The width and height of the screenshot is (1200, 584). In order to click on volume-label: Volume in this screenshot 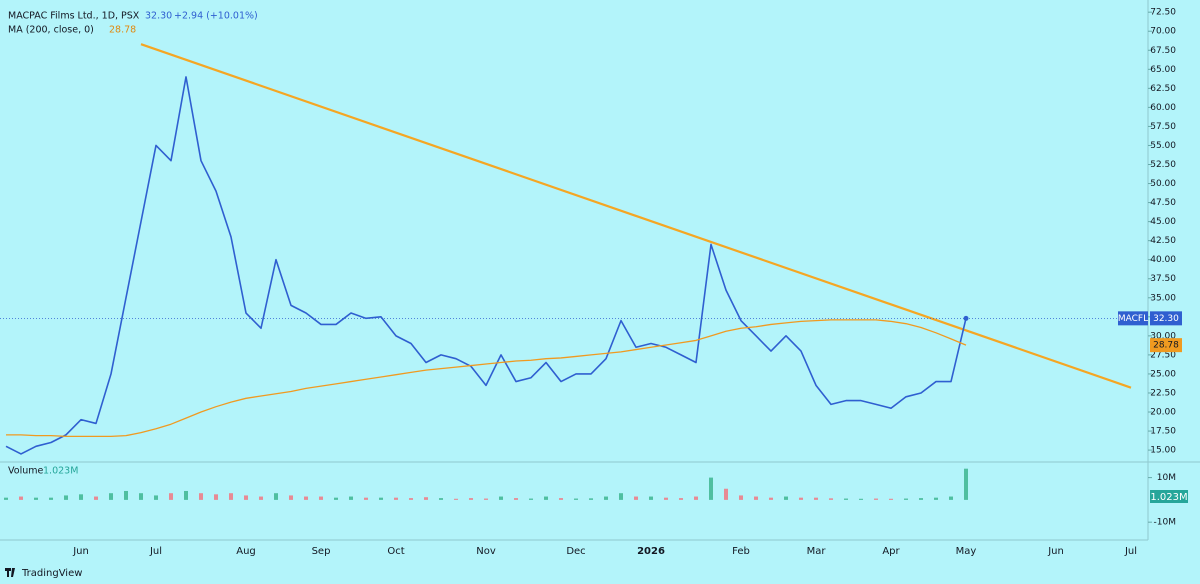, I will do `click(25, 471)`.